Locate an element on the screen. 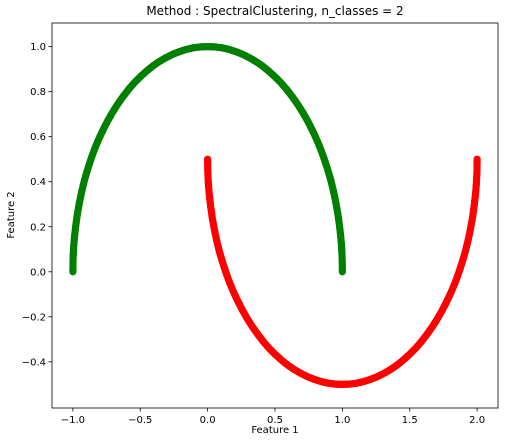 This screenshot has height=441, width=506. y-tick-label: 0.4 is located at coordinates (38, 182).